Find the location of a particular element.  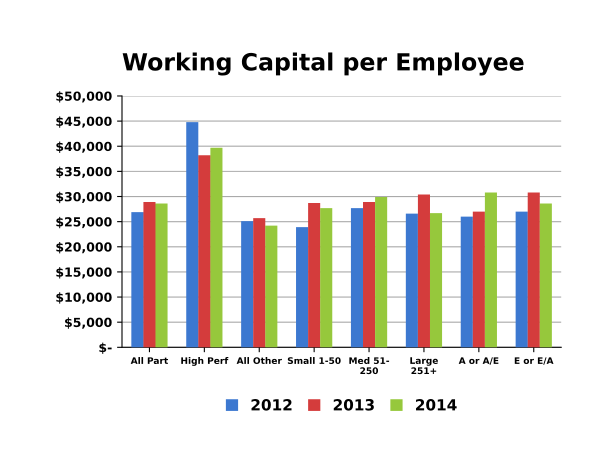

y-tick-label: $15,000 is located at coordinates (84, 272).